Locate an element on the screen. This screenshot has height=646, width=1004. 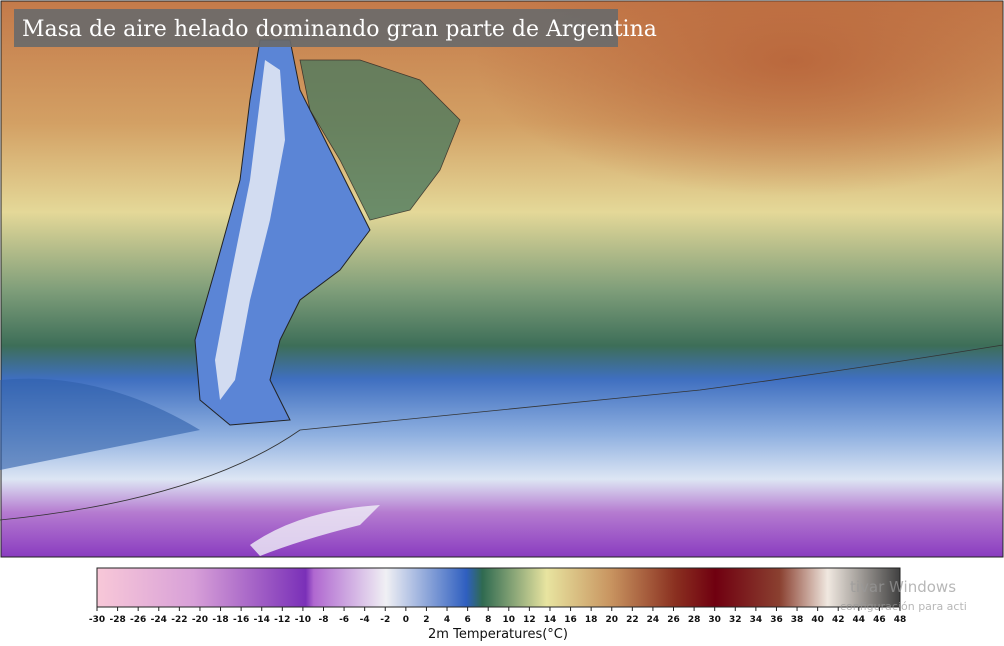
tick-label: -20 is located at coordinates (200, 620).